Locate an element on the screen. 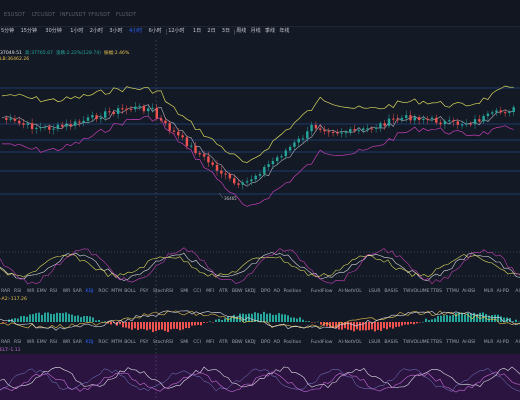 This screenshot has width=520, height=400. timeframe-option: 3小时 is located at coordinates (116, 31).